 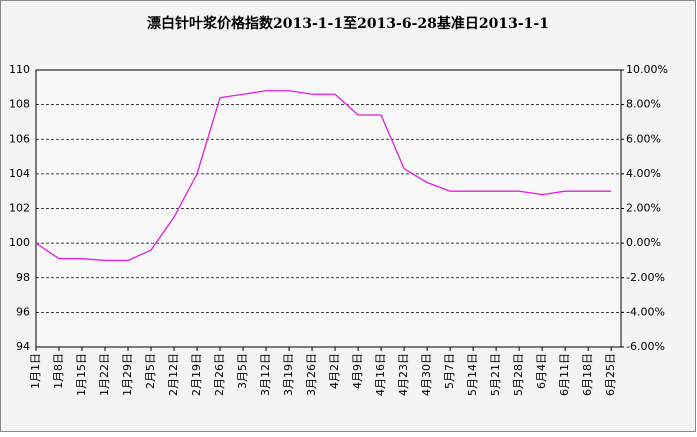 I want to click on y2-tick-label: 10.00%, so click(x=647, y=69).